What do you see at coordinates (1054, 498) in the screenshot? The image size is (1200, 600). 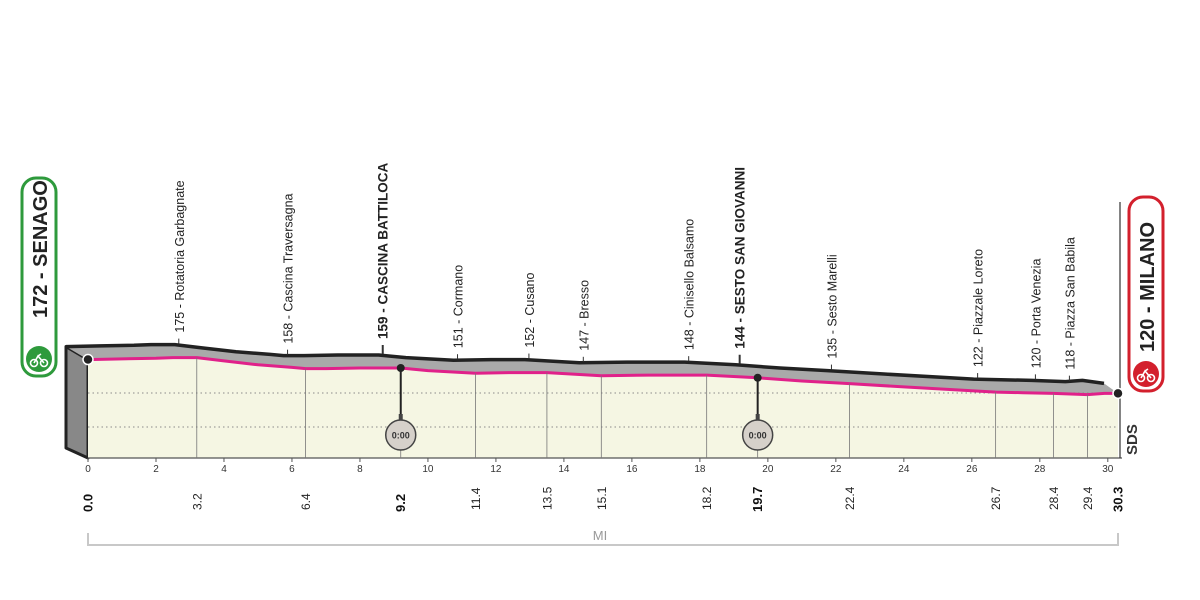 I see `km-label-11: 28.4` at bounding box center [1054, 498].